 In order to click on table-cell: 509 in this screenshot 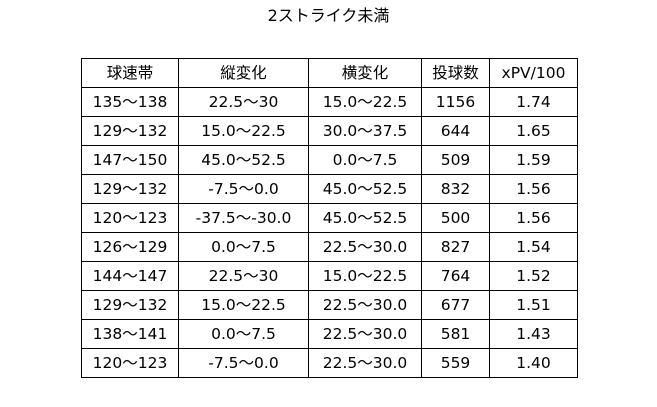, I will do `click(455, 160)`.